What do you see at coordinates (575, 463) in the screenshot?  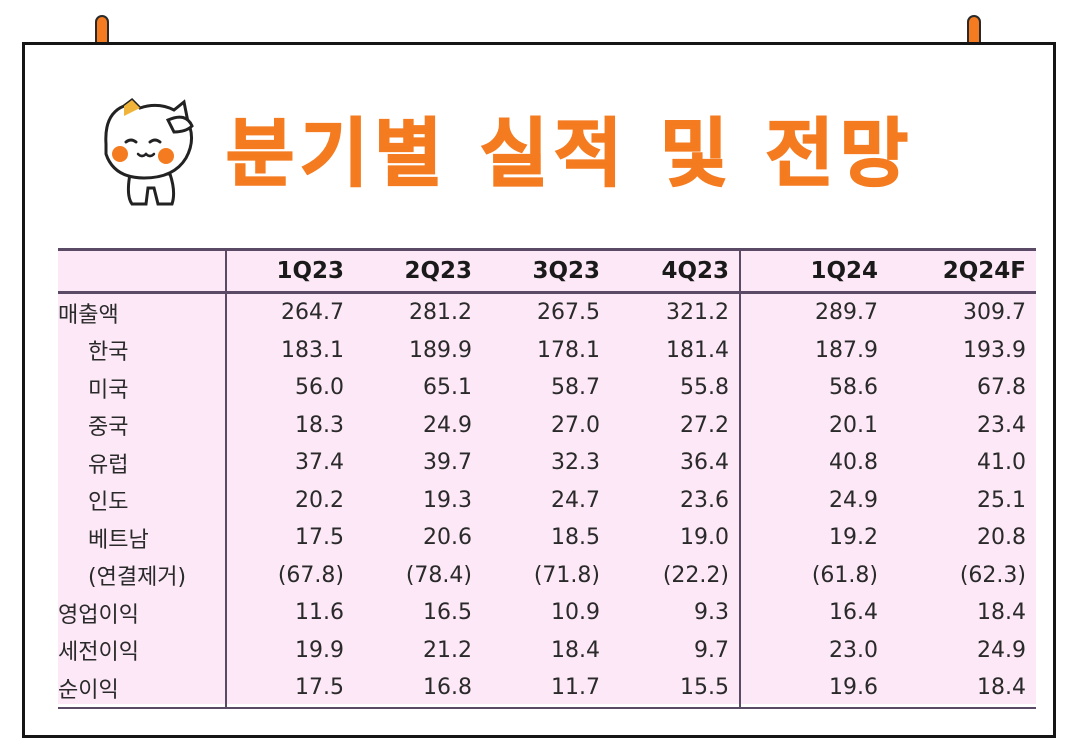 I see `table-cell: 32.3` at bounding box center [575, 463].